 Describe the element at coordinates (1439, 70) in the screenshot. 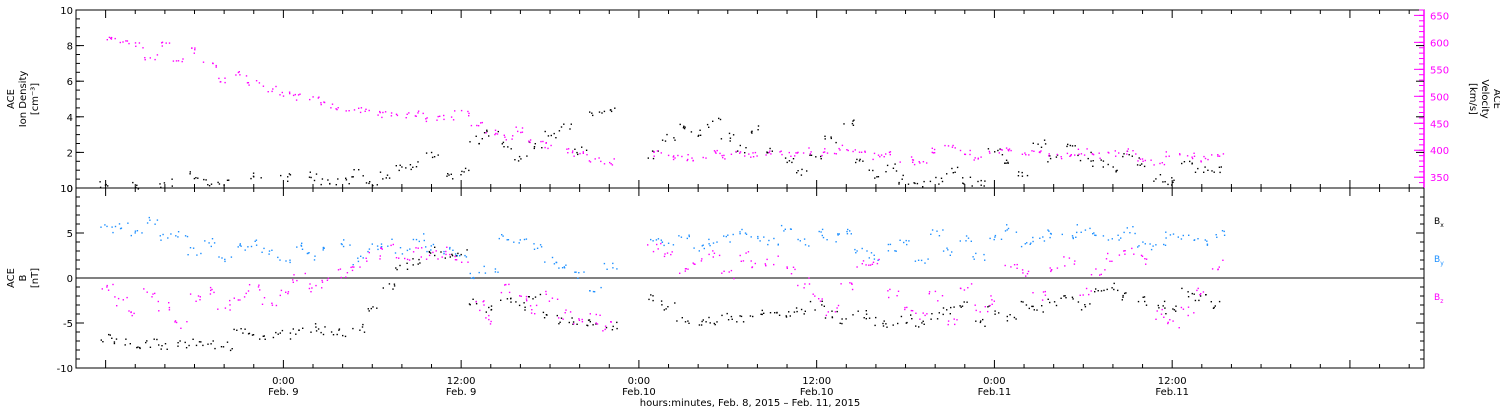

I see `velocity-tick-label: 550` at that location.